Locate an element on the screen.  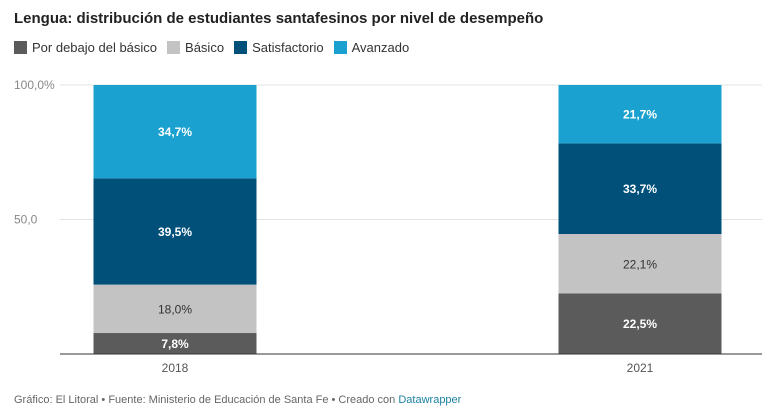
legend-label-satisfactorio: Satisfactorio is located at coordinates (288, 47).